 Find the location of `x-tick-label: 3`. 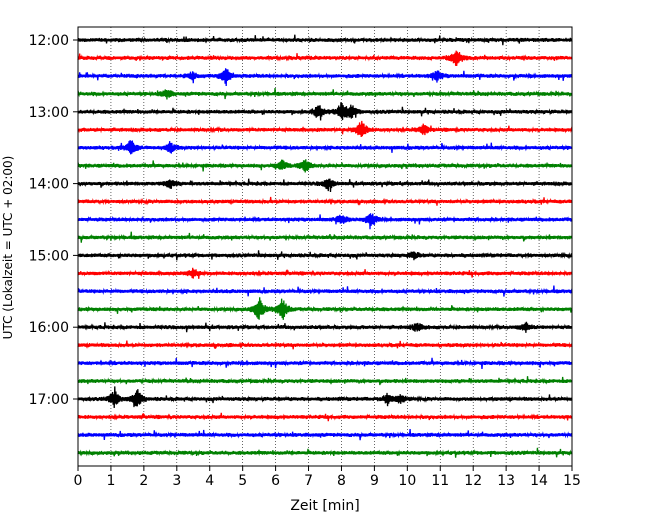

x-tick-label: 3 is located at coordinates (176, 481).